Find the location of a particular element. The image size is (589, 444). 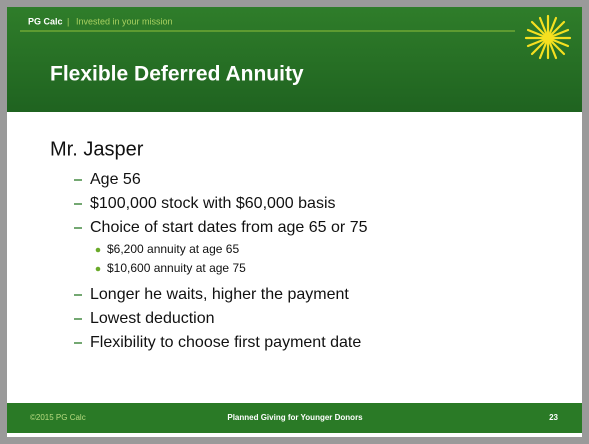

footer-band is located at coordinates (294, 418).